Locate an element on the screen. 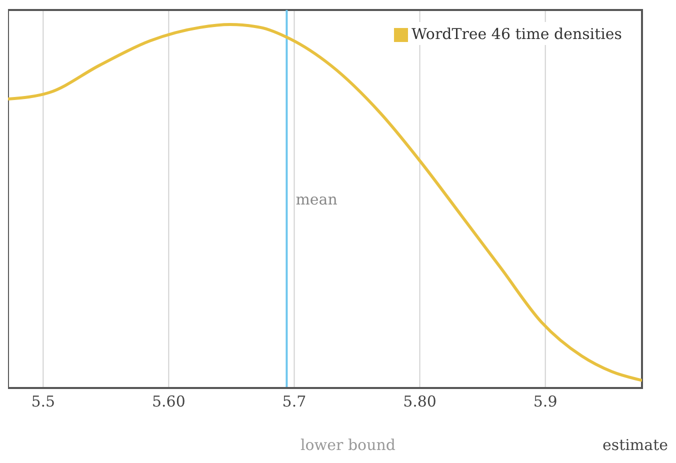 This screenshot has width=676, height=463. legend-label: WordTree 46 time densities is located at coordinates (517, 34).